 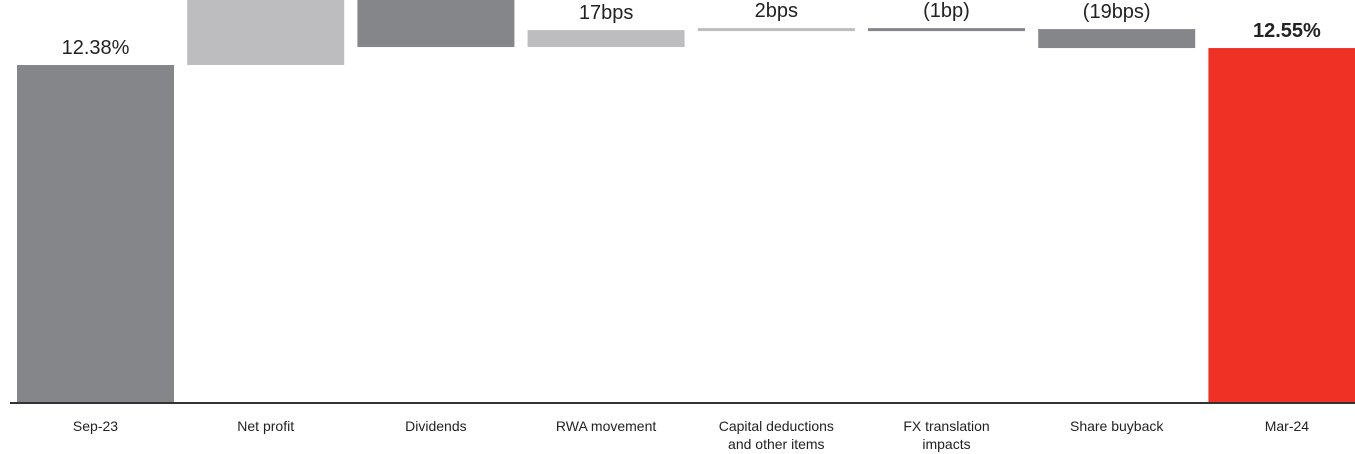 What do you see at coordinates (435, 426) in the screenshot?
I see `category-label-2: Dividends` at bounding box center [435, 426].